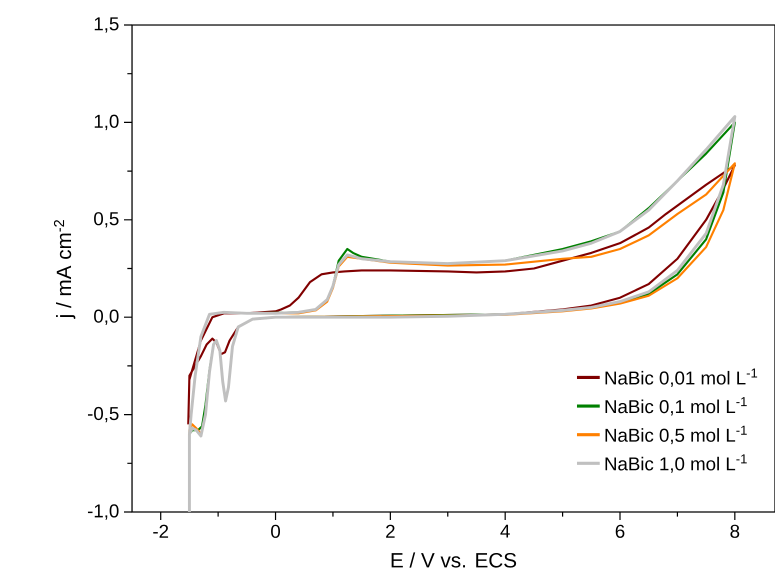 This screenshot has height=587, width=775. I want to click on x-tick-label: 0, so click(275, 531).